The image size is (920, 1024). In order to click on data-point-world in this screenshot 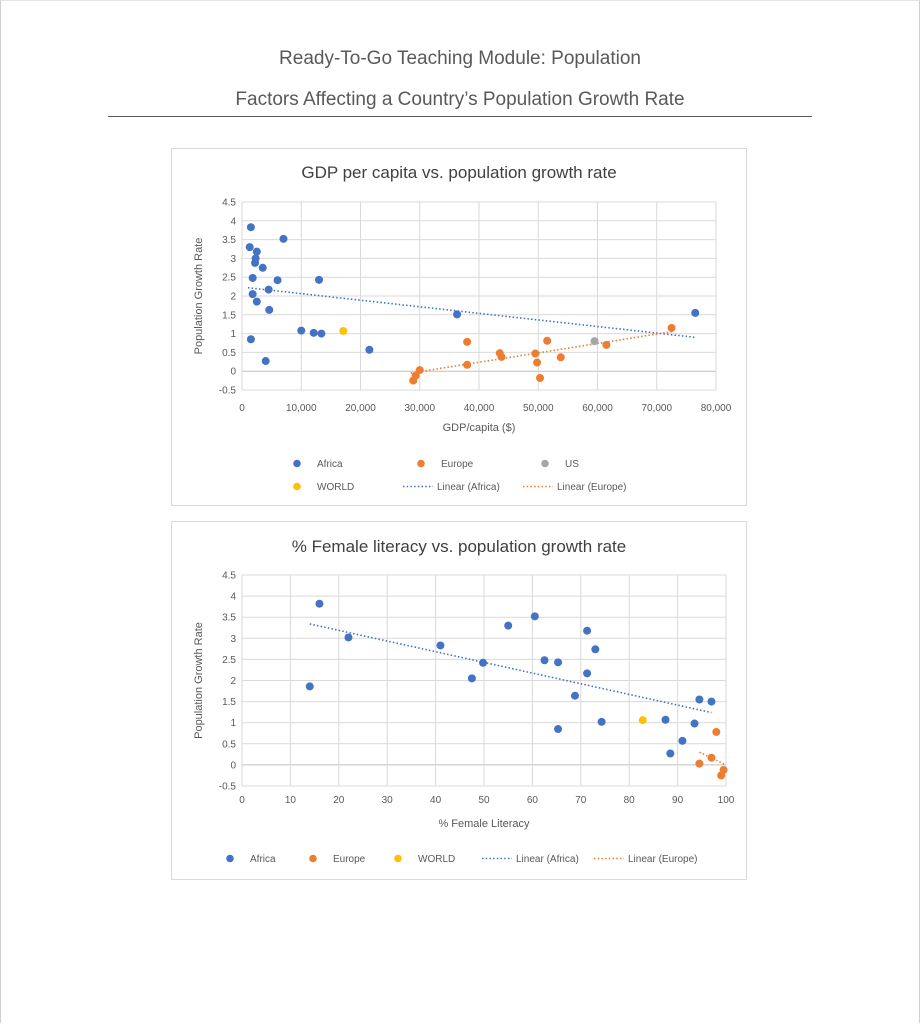, I will do `click(642, 720)`.